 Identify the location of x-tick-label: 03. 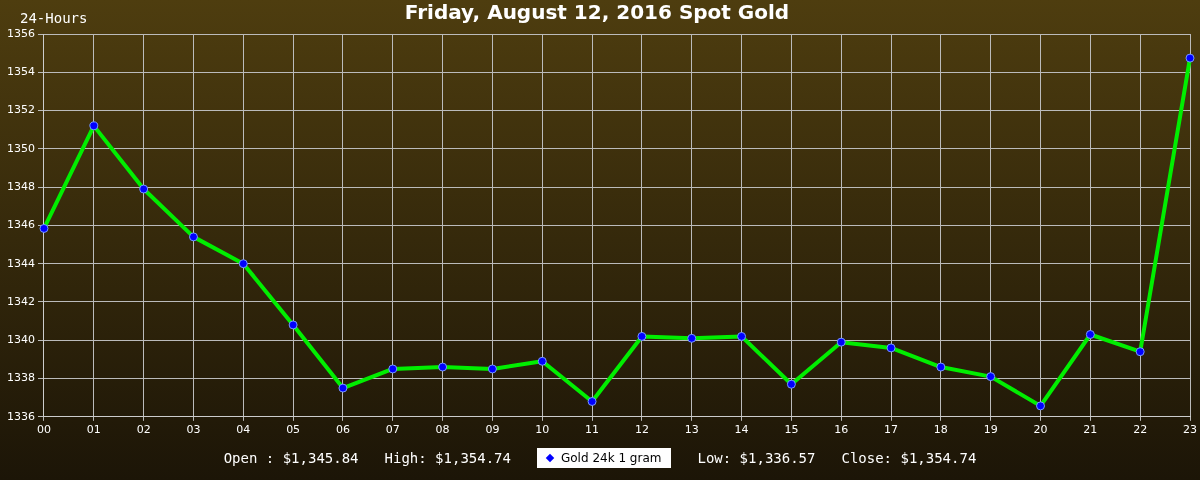
(193, 430).